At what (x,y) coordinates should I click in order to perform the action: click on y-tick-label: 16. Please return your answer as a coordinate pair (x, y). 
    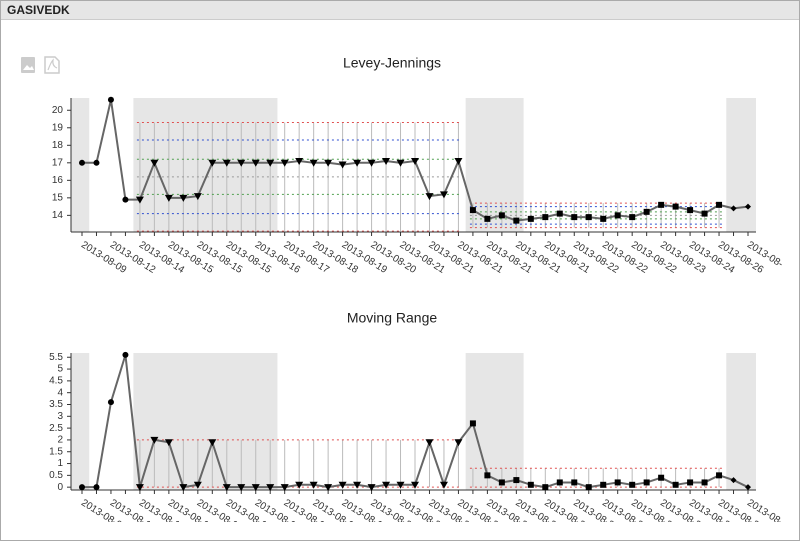
    Looking at the image, I should click on (58, 180).